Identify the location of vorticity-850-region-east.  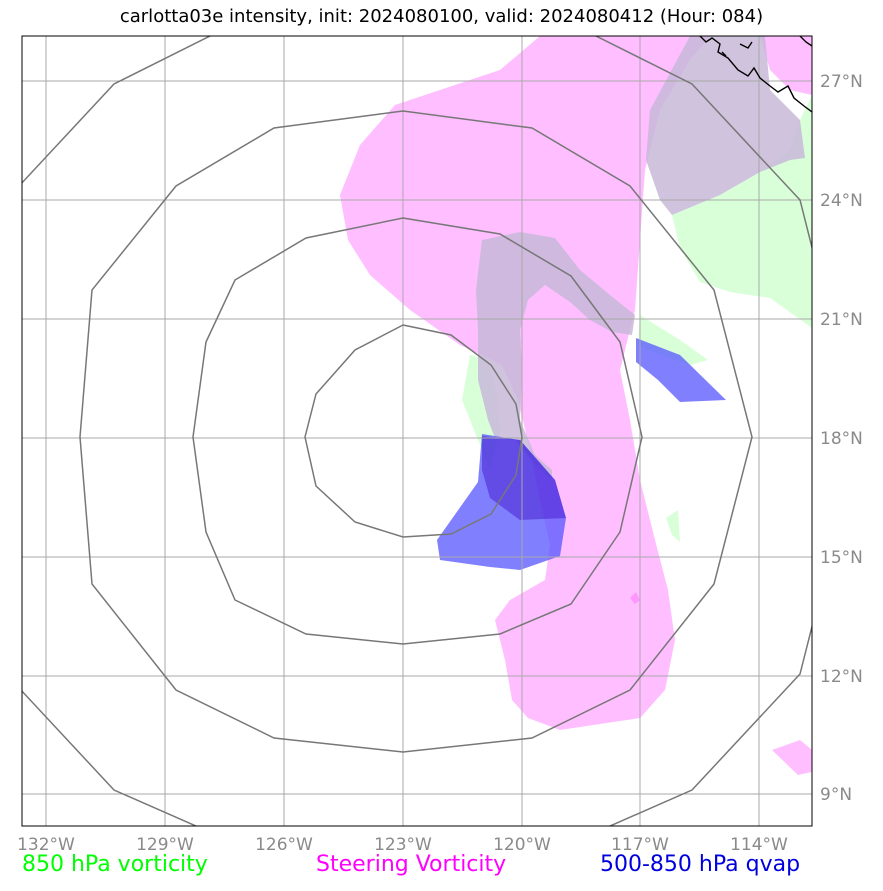
(742, 211).